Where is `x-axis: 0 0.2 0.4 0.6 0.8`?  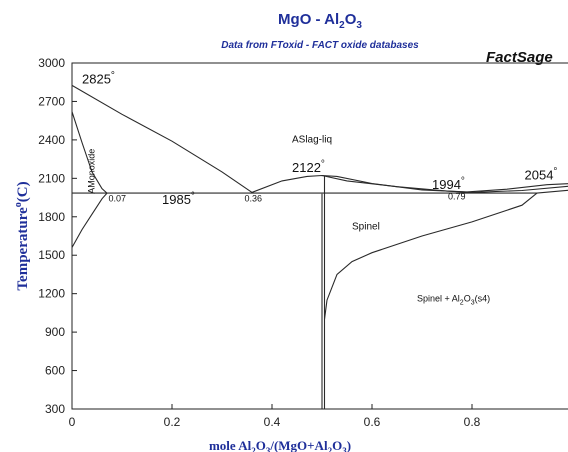 x-axis: 0 0.2 0.4 0.6 0.8 is located at coordinates (275, 416).